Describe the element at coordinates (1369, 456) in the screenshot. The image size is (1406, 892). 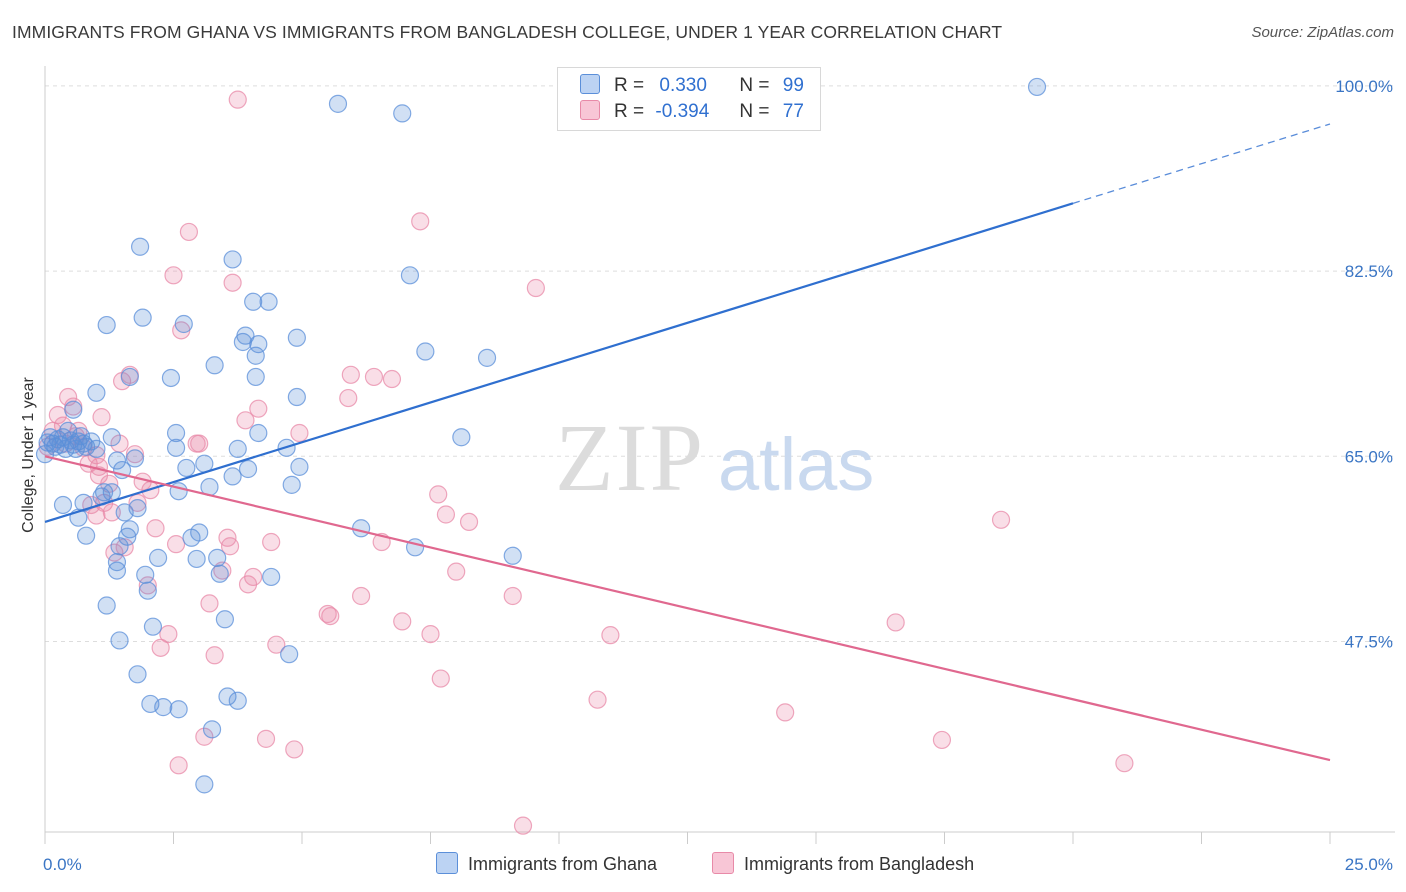
I see `y-tick-label: 65.0%` at that location.